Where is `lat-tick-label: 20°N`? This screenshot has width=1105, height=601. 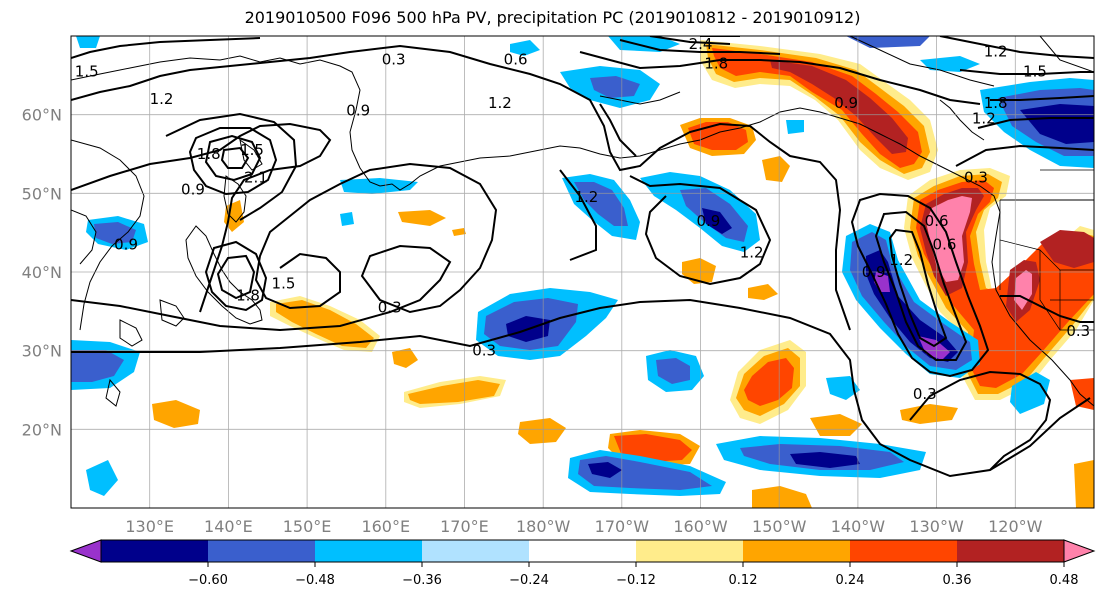 lat-tick-label: 20°N is located at coordinates (42, 429).